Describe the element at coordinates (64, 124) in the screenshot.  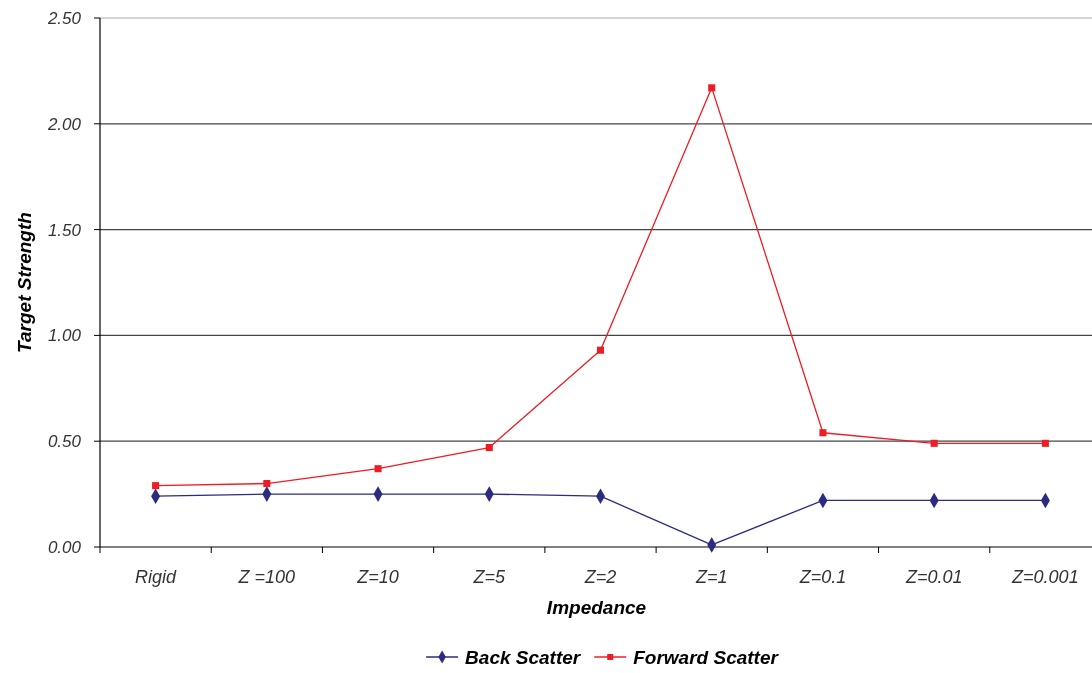
I see `y-tick-label: 2.00` at that location.